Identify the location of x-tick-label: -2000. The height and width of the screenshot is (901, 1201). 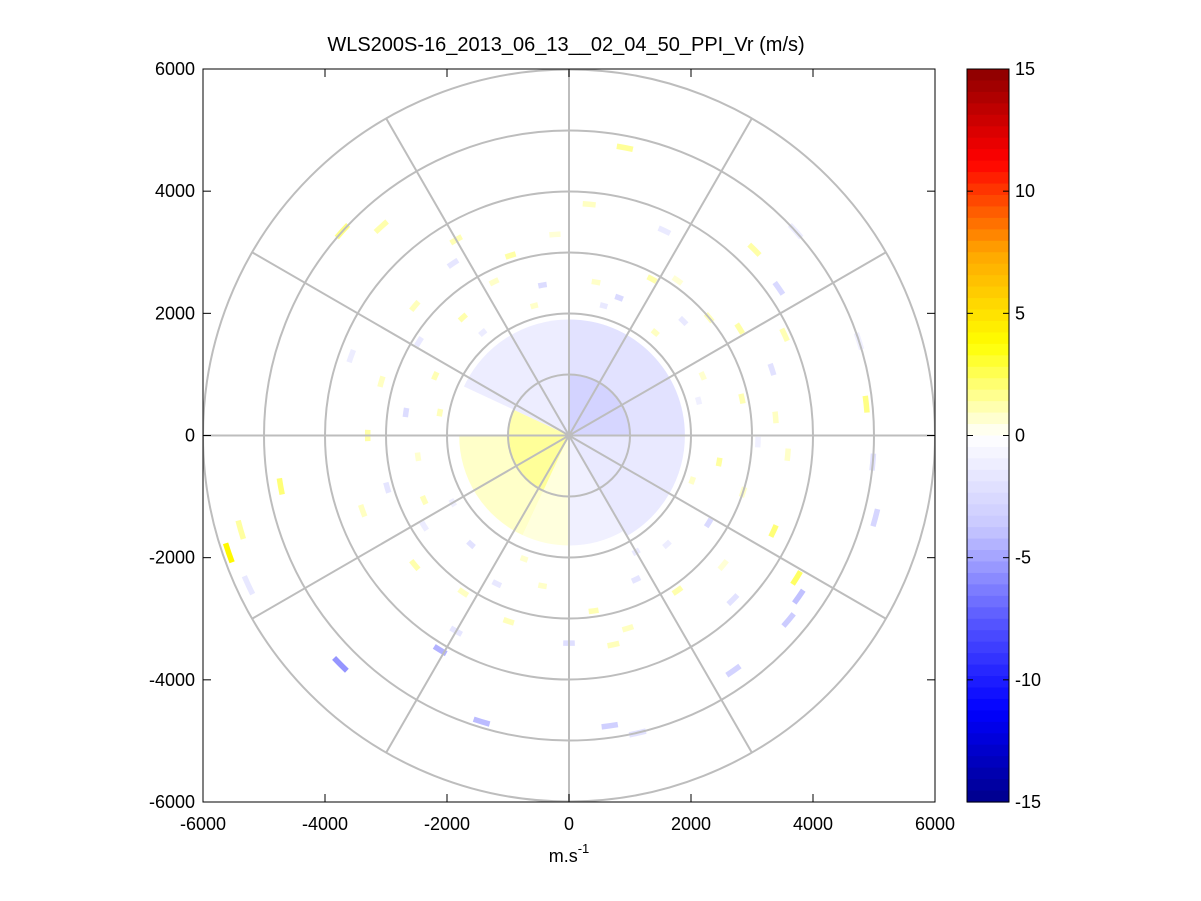
(447, 824).